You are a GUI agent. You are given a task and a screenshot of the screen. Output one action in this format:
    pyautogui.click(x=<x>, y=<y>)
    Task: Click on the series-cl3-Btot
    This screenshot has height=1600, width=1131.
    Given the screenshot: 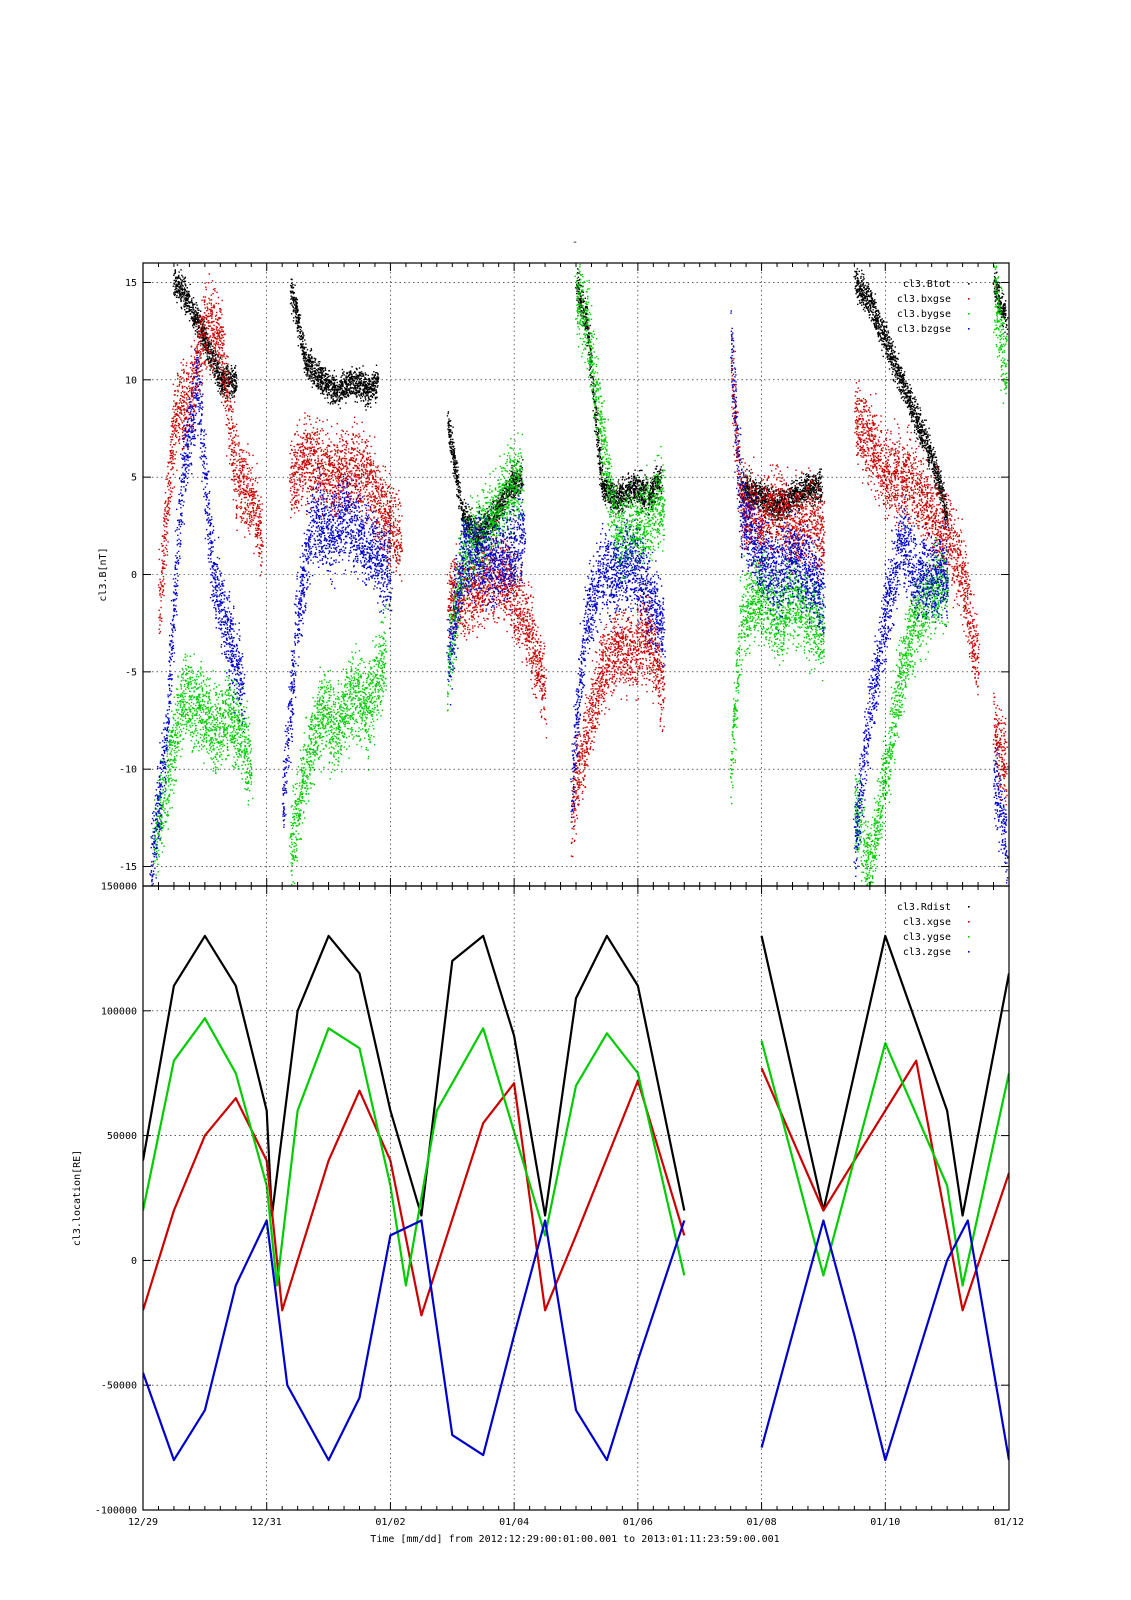 What is the action you would take?
    pyautogui.click(x=590, y=410)
    